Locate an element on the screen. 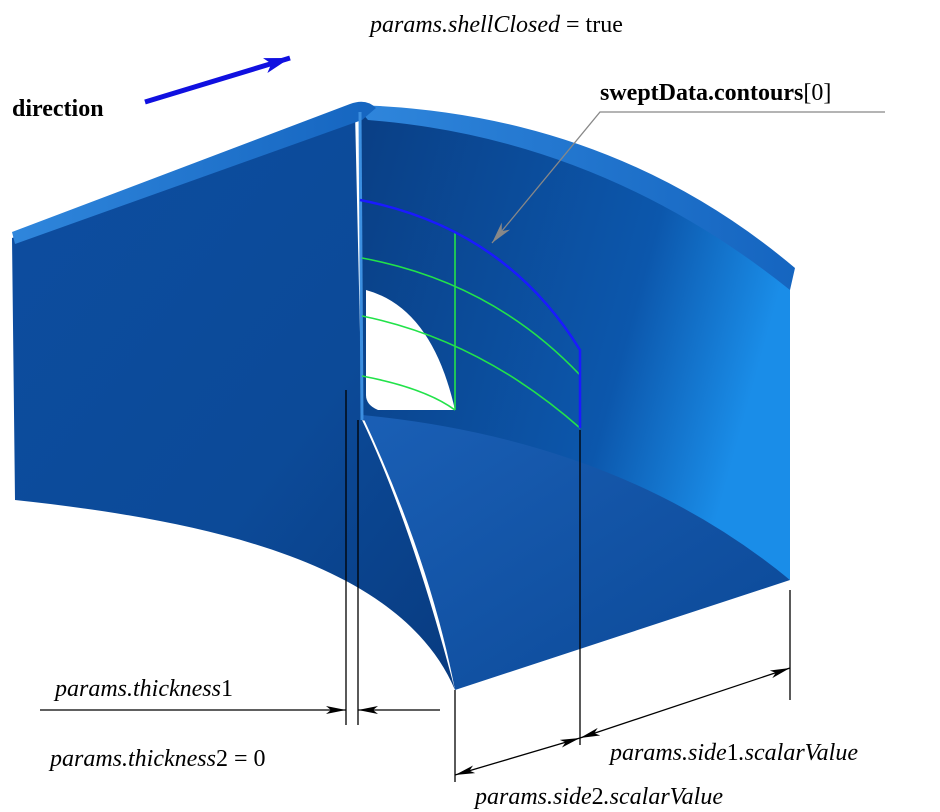 The width and height of the screenshot is (940, 812). label-direction: direction is located at coordinates (58, 109).